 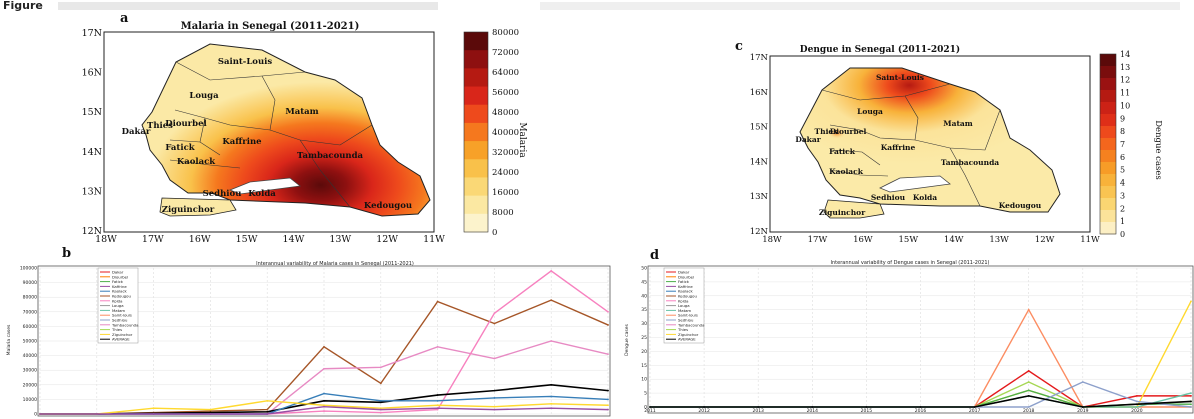 What do you see at coordinates (645, 408) in the screenshot?
I see `y-tick-label: 0` at bounding box center [645, 408].